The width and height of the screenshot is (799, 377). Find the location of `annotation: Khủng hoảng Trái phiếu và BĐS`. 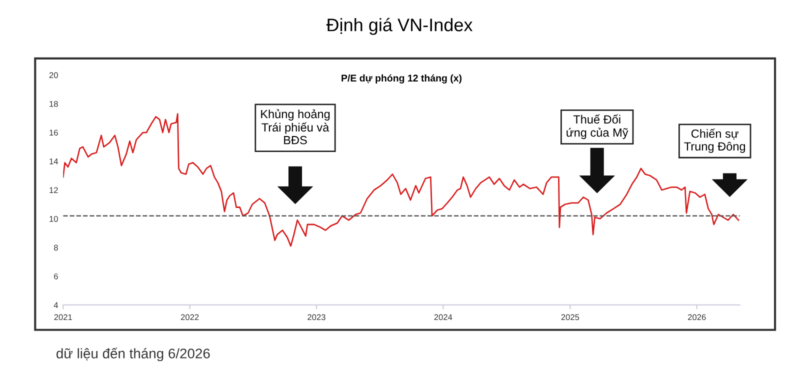

annotation: Khủng hoảng Trái phiếu và BĐS is located at coordinates (295, 126).